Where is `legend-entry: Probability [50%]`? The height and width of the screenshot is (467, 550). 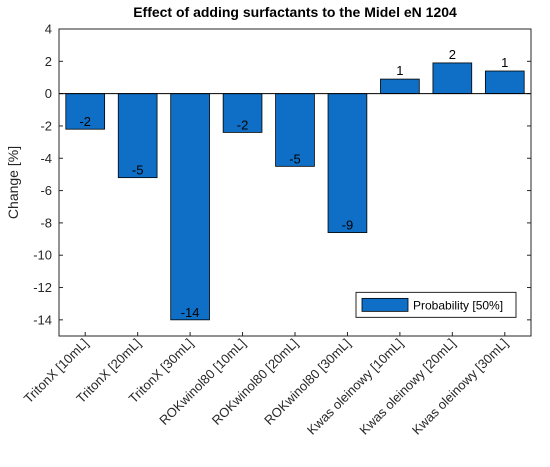
legend-entry: Probability [50%] is located at coordinates (458, 305).